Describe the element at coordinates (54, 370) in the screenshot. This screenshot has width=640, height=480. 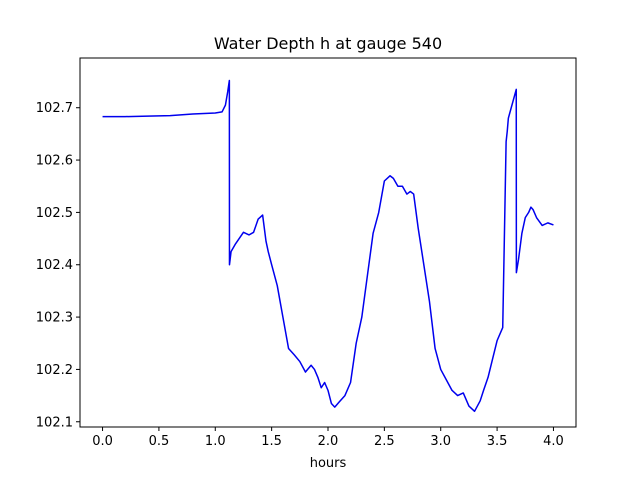
I see `y-tick-label: 102.2` at that location.